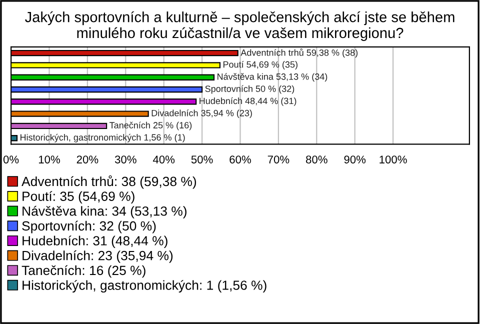 The image size is (480, 324). What do you see at coordinates (393, 160) in the screenshot?
I see `x-tick-label: 100%` at bounding box center [393, 160].